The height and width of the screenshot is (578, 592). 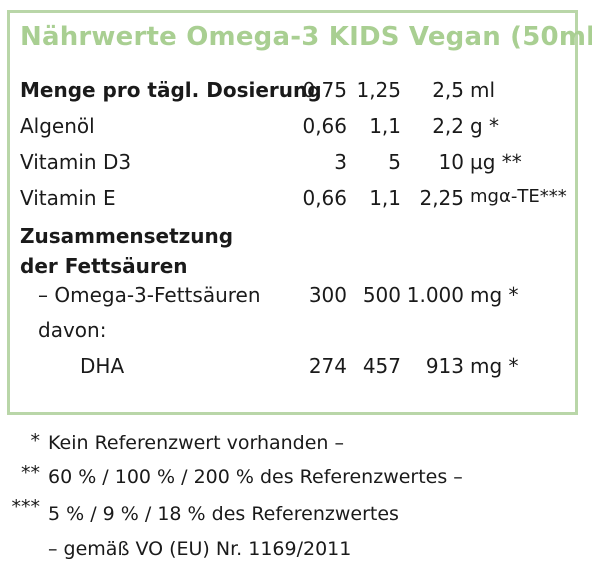 What do you see at coordinates (171, 90) in the screenshot?
I see `row-label: Menge pro tägl. Dosierung` at bounding box center [171, 90].